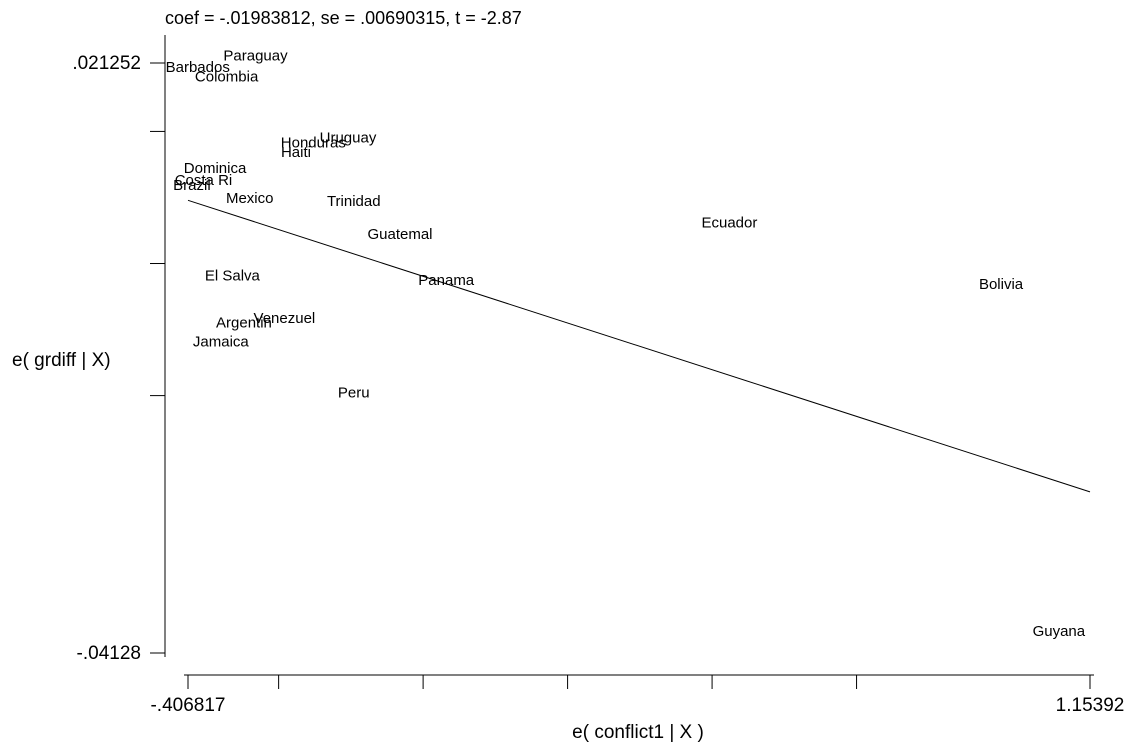  I want to click on point-label-trinidad: Trinidad, so click(354, 201).